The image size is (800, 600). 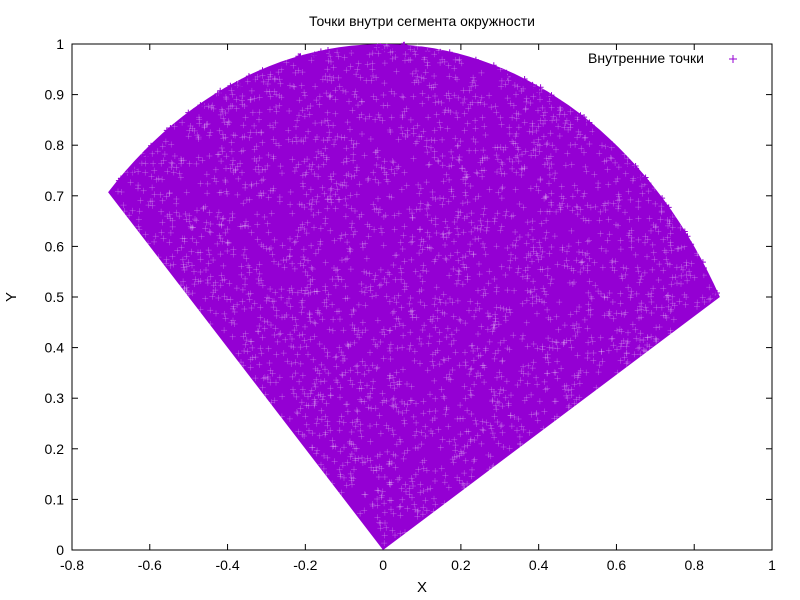 What do you see at coordinates (772, 565) in the screenshot?
I see `x-tick-label: 1` at bounding box center [772, 565].